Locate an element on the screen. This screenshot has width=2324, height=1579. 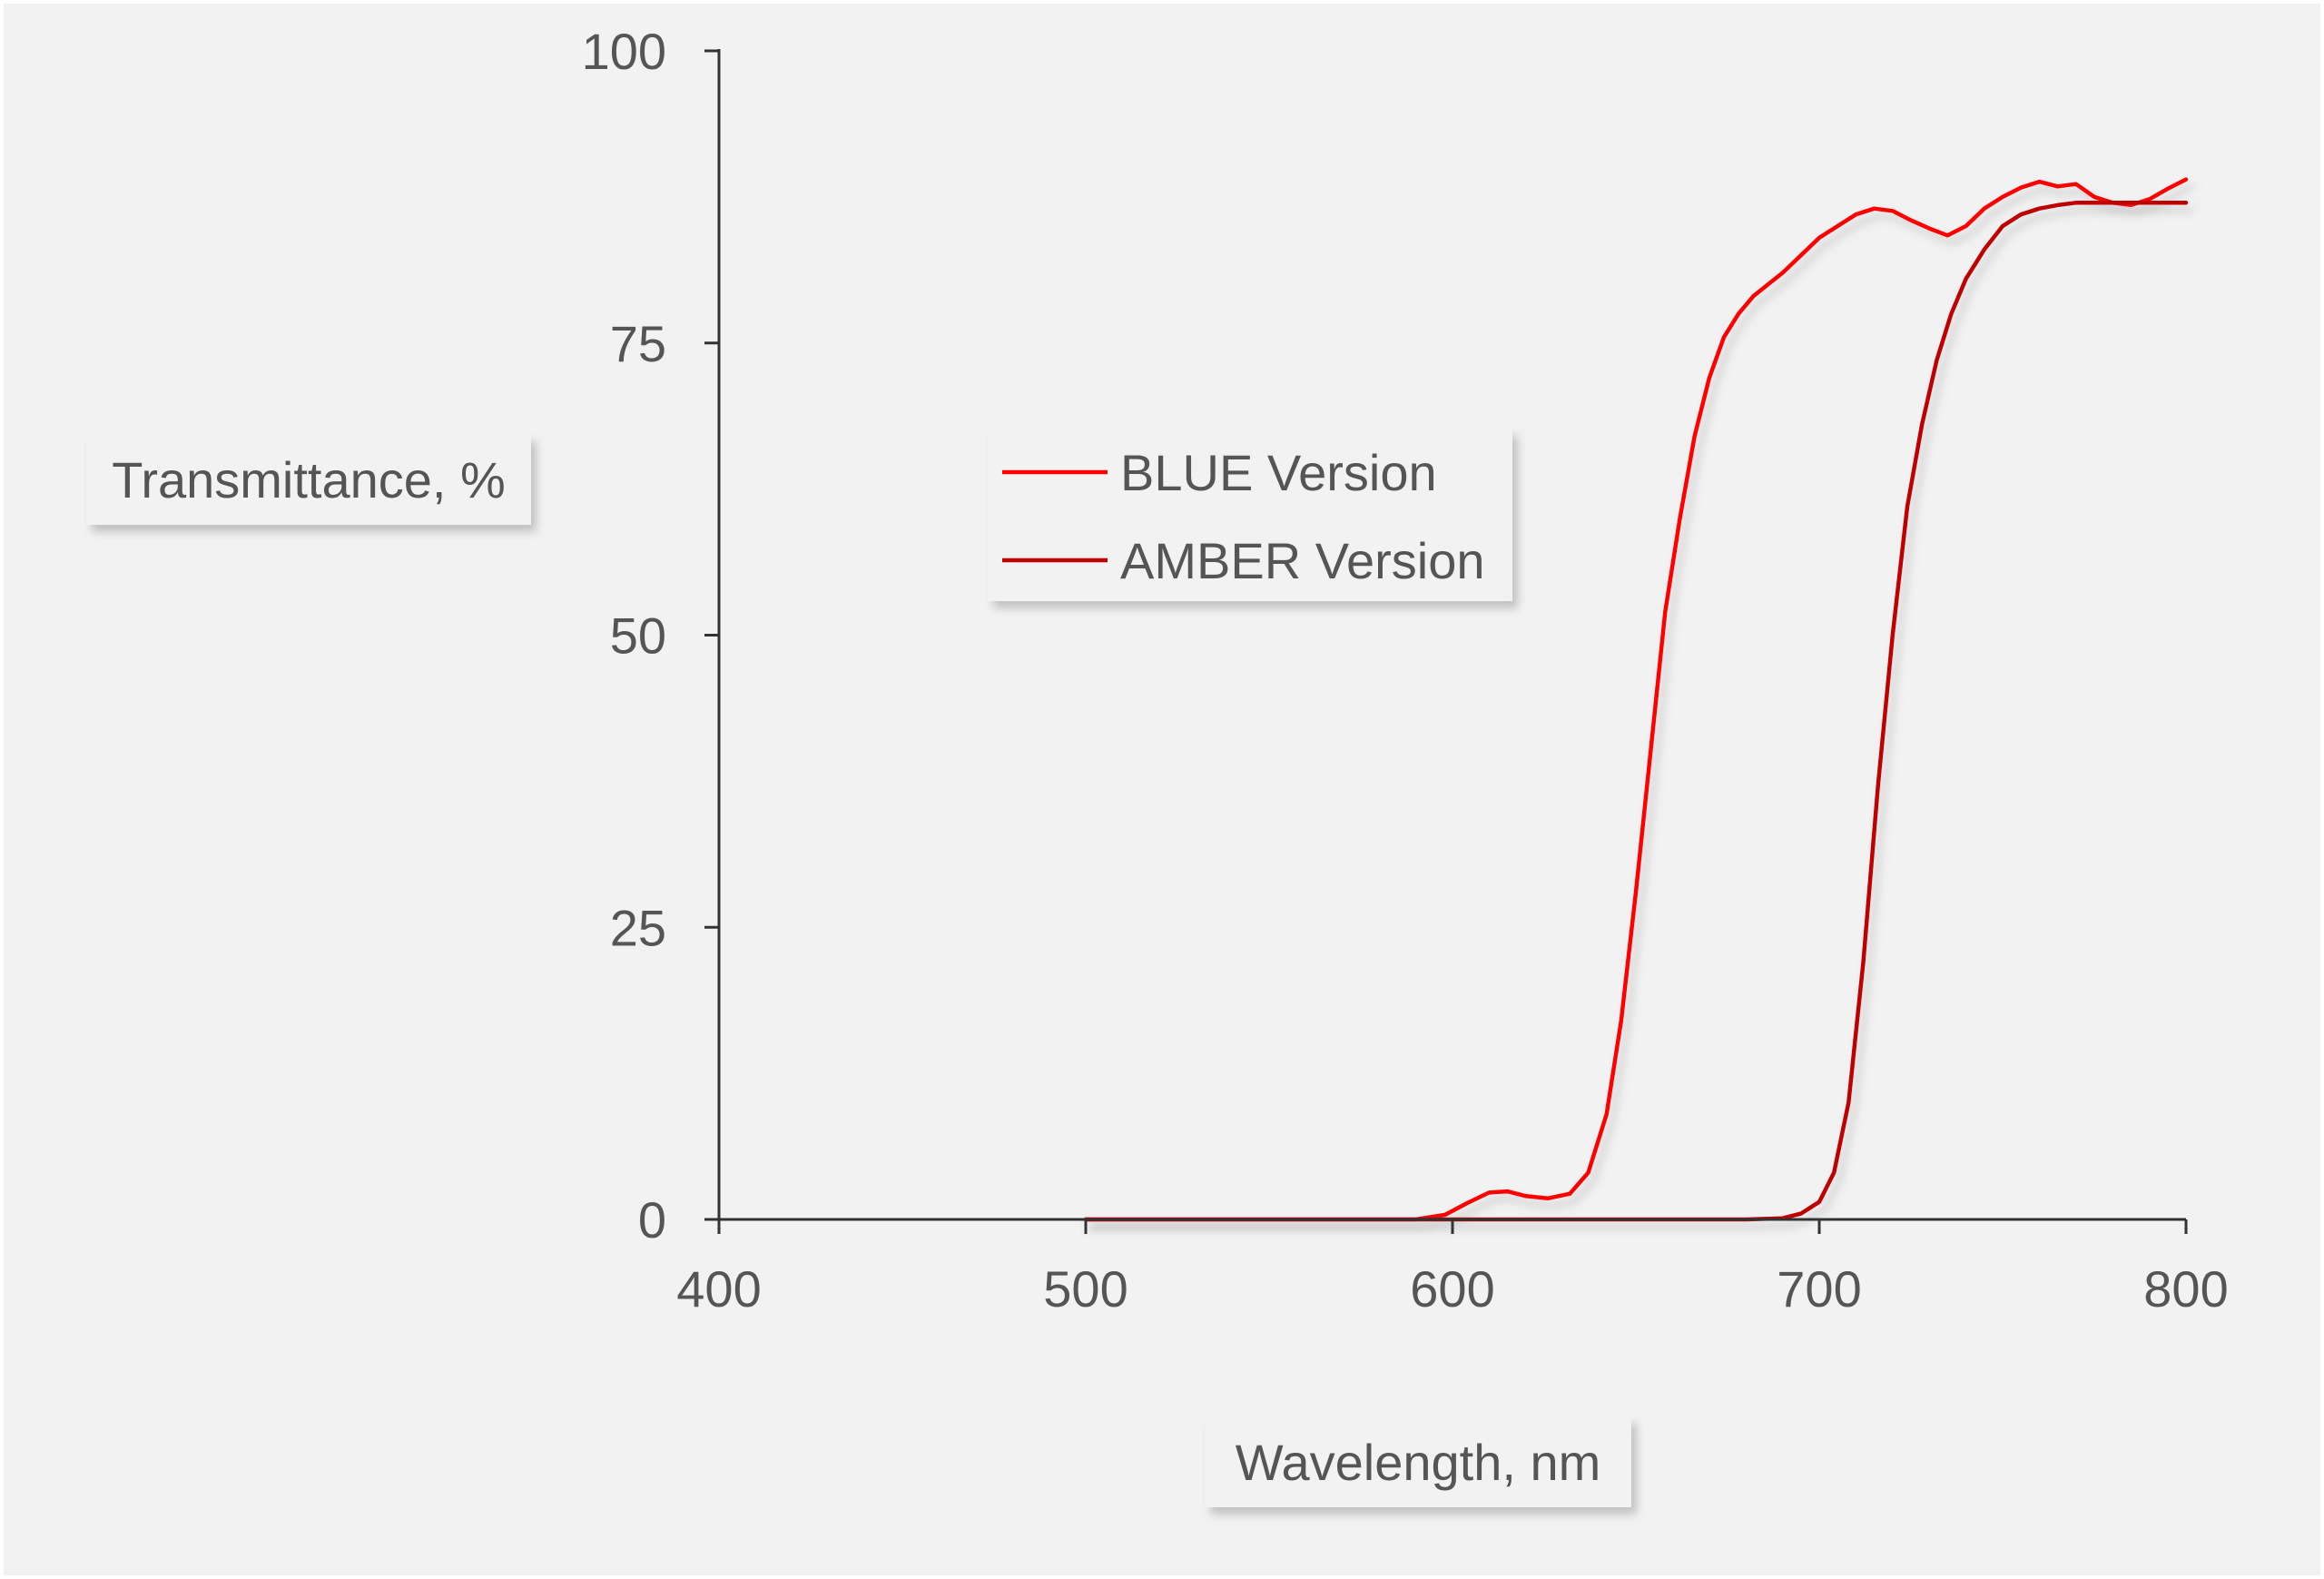
legend-box is located at coordinates (1250, 515).